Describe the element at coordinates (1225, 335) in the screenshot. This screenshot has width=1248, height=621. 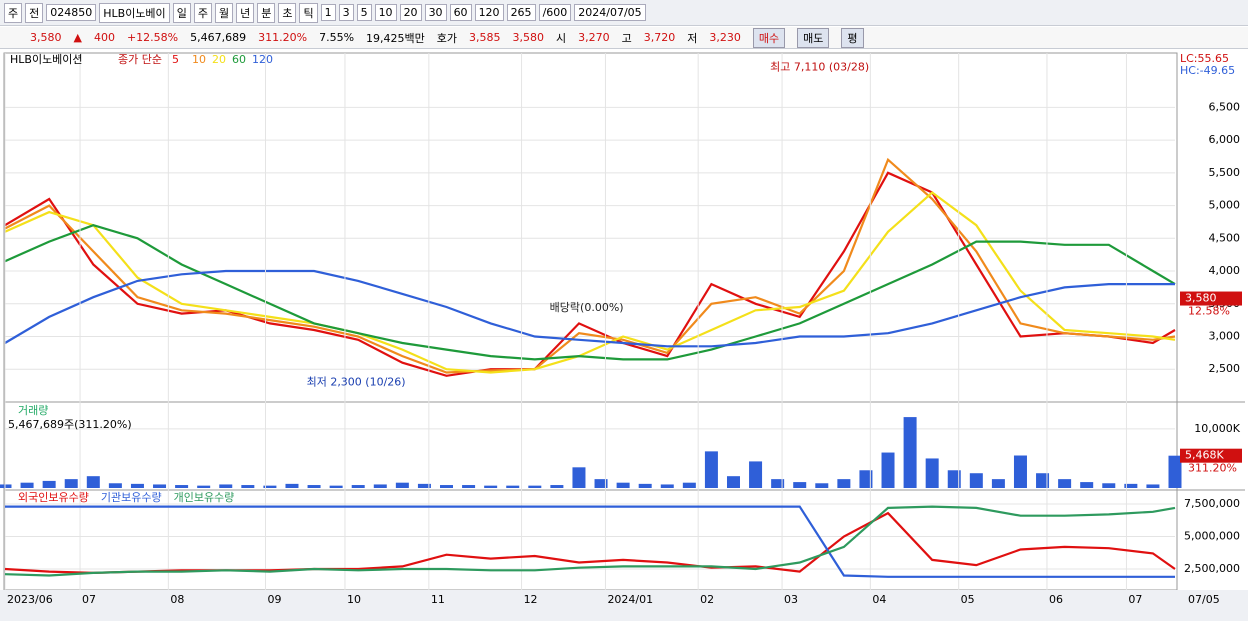
I see `y-tick-label: 3,000` at that location.